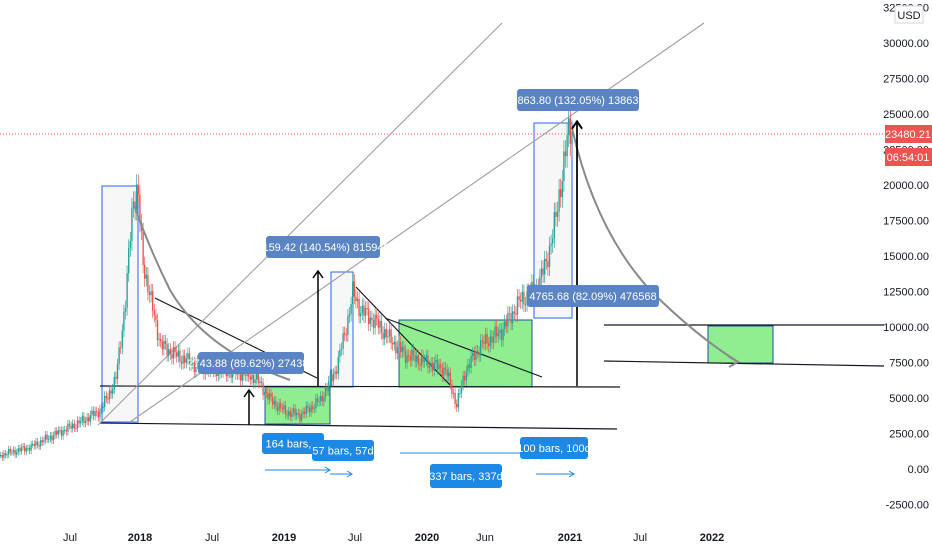 This screenshot has width=932, height=550. Describe the element at coordinates (906, 257) in the screenshot. I see `y-tick-label: 15000.00` at that location.